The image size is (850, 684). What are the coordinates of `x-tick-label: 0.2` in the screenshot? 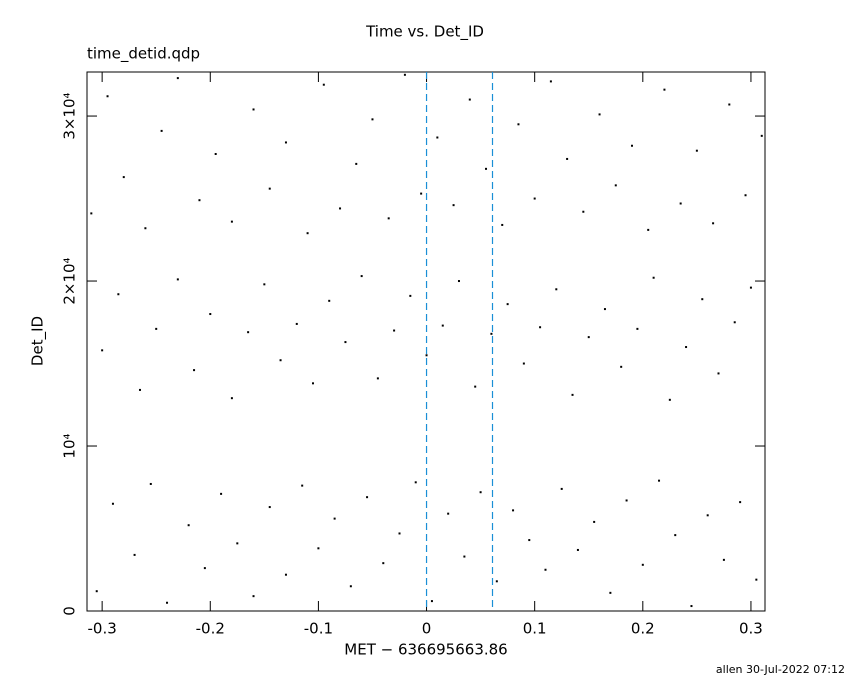 It's located at (643, 629).